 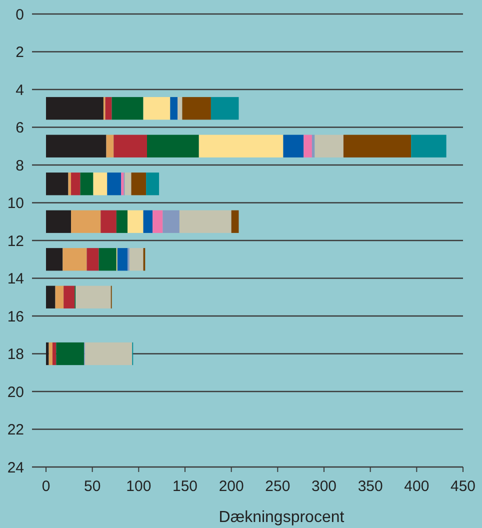 I want to click on y-tick-label: 20, so click(x=15, y=392).